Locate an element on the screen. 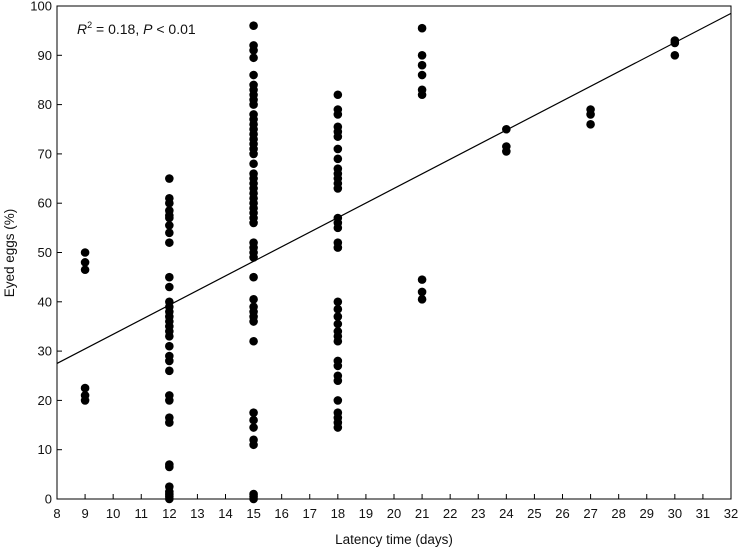 The height and width of the screenshot is (550, 739). x-tick-label: 14 is located at coordinates (225, 513).